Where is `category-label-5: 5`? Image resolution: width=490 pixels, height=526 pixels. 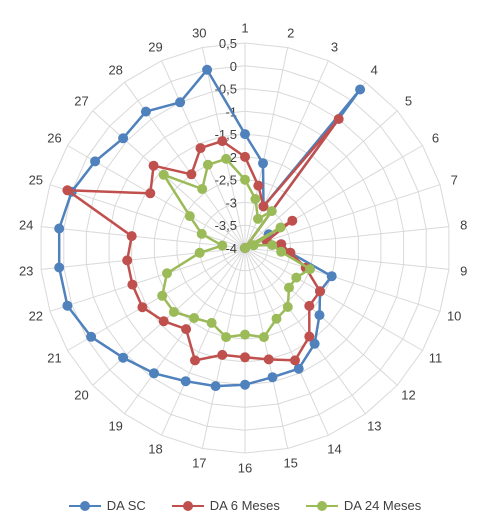
category-label-5: 5 is located at coordinates (408, 100).